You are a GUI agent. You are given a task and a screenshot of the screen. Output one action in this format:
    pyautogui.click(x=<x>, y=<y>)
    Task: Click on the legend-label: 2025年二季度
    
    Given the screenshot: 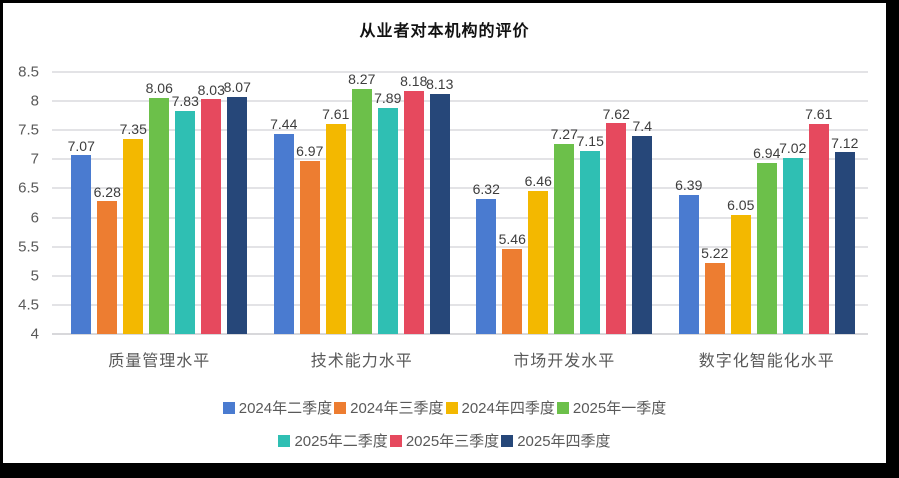 What is the action you would take?
    pyautogui.click(x=341, y=441)
    